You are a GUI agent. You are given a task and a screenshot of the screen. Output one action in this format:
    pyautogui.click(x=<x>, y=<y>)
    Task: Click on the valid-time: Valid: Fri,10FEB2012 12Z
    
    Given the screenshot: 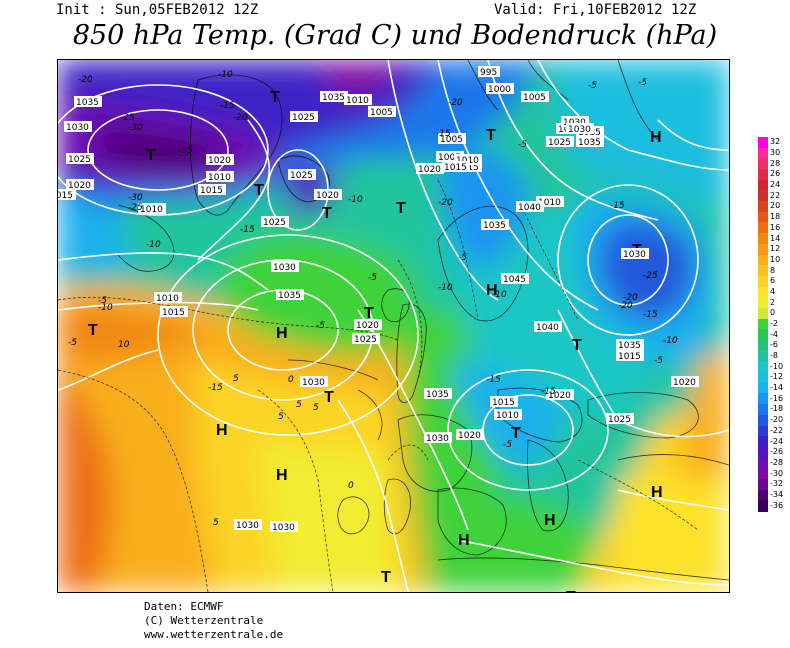 What is the action you would take?
    pyautogui.click(x=595, y=10)
    